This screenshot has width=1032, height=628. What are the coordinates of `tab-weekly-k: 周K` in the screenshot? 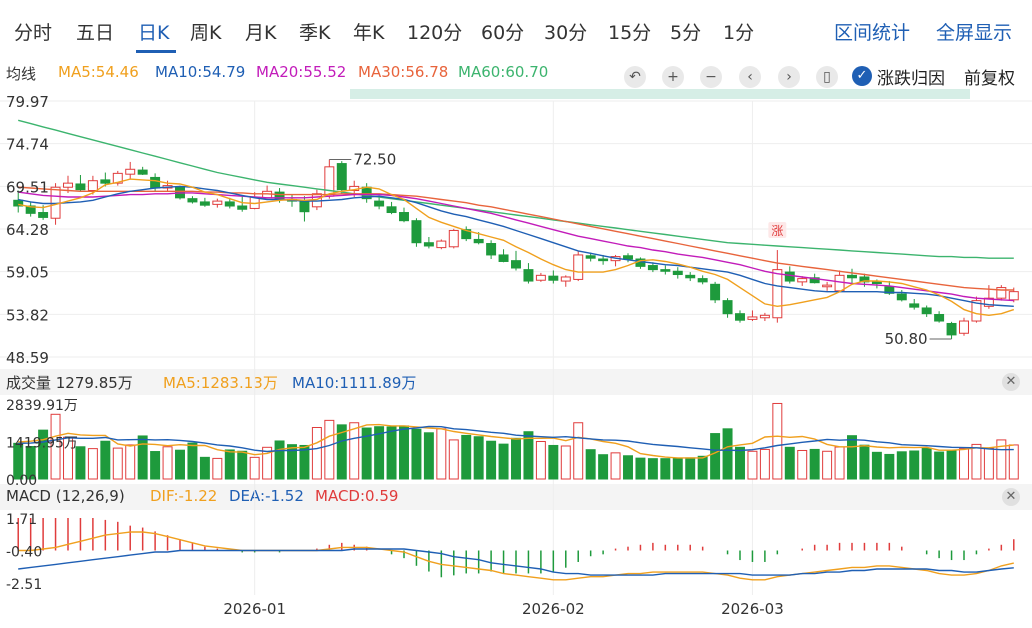 It's located at (206, 33).